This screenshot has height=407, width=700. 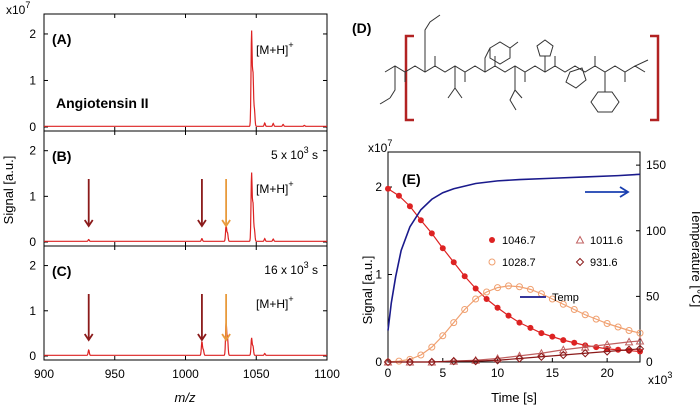 What do you see at coordinates (514, 63) in the screenshot?
I see `molecule-drawing` at bounding box center [514, 63].